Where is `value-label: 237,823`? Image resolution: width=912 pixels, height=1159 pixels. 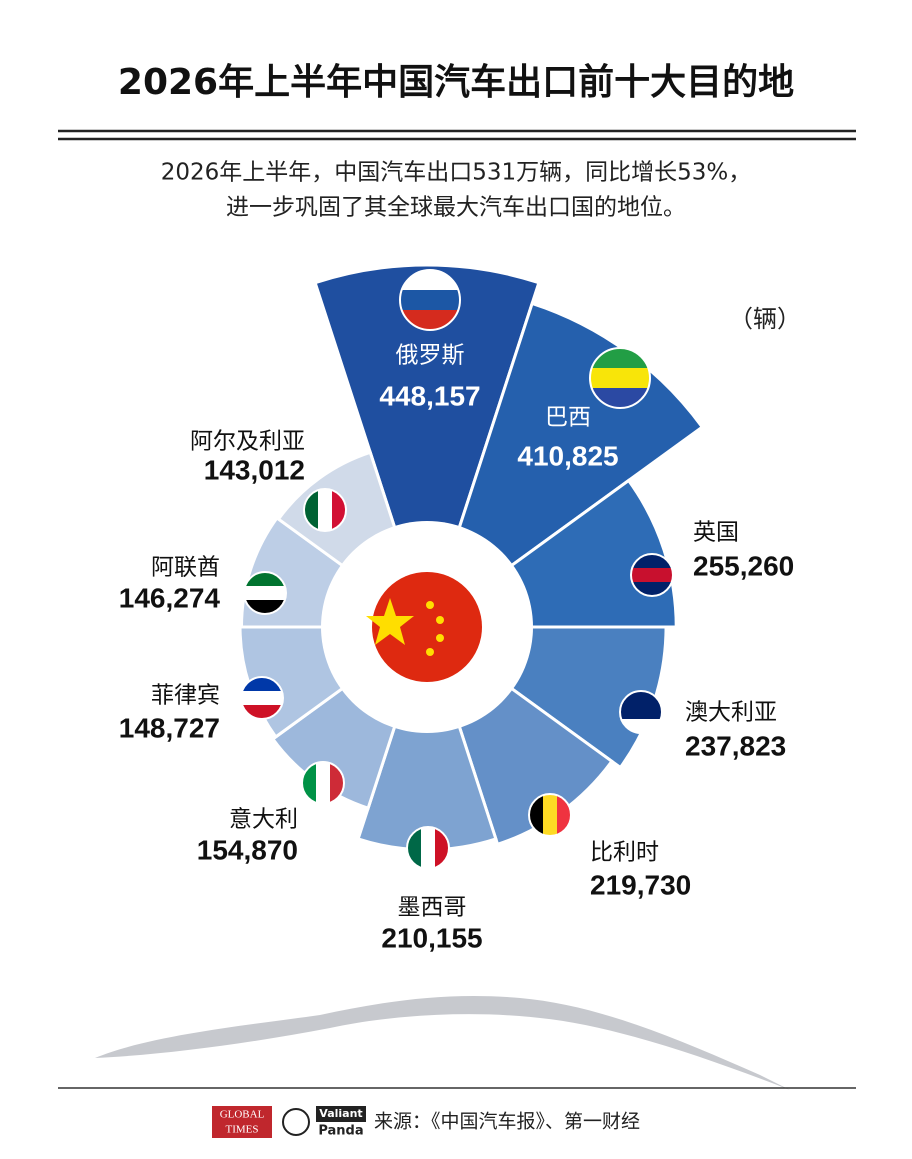 value-label: 237,823 is located at coordinates (735, 745).